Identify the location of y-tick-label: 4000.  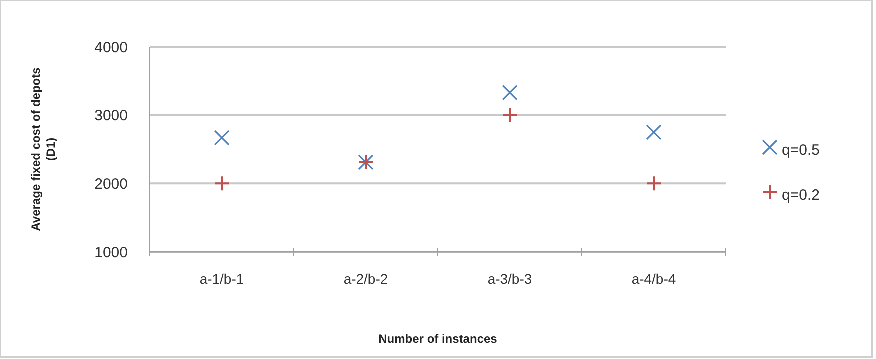
(111, 47).